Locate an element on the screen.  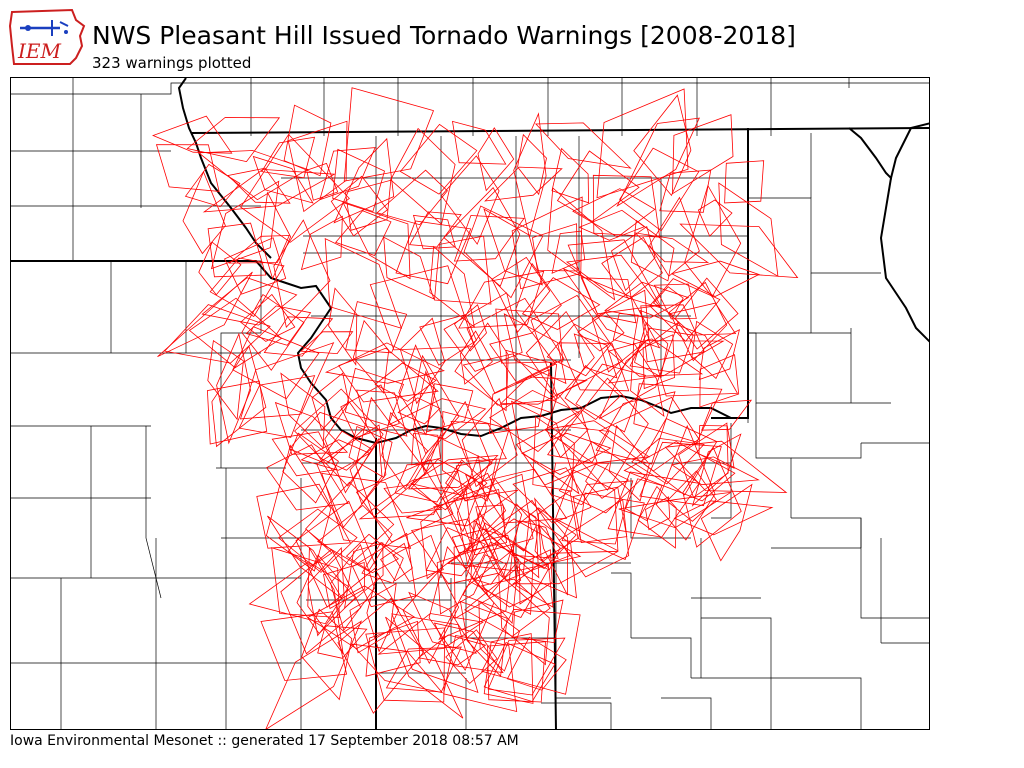
iem-logo: IEM is located at coordinates (48, 37).